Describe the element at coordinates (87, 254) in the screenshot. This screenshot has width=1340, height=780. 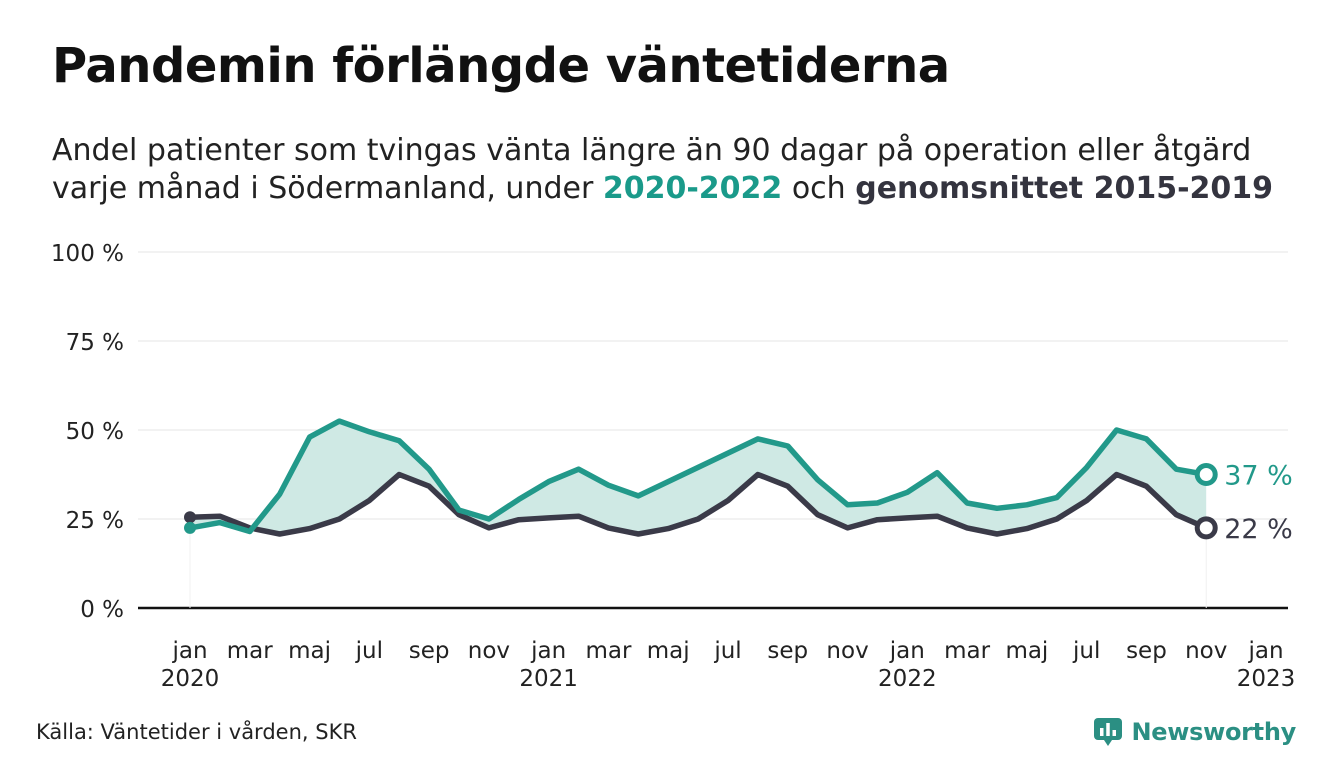
I see `y-tick-label: 100 %` at that location.